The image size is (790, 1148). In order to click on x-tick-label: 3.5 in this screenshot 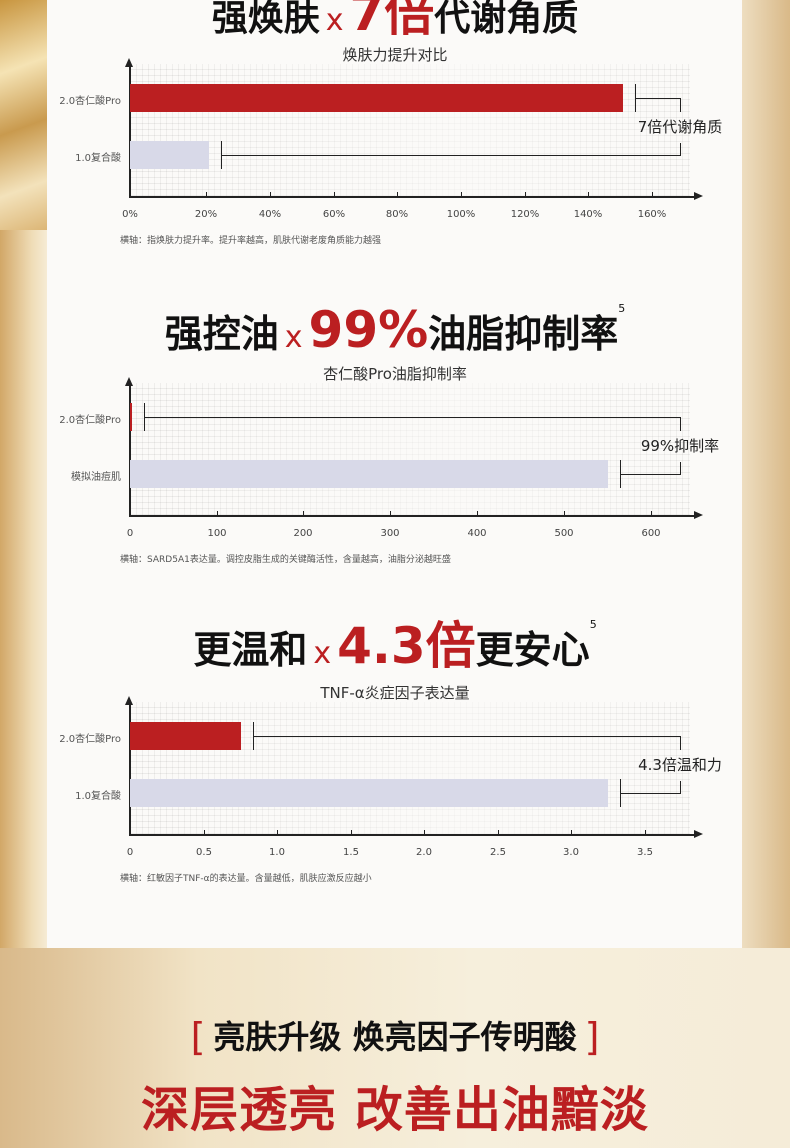, I will do `click(645, 852)`.